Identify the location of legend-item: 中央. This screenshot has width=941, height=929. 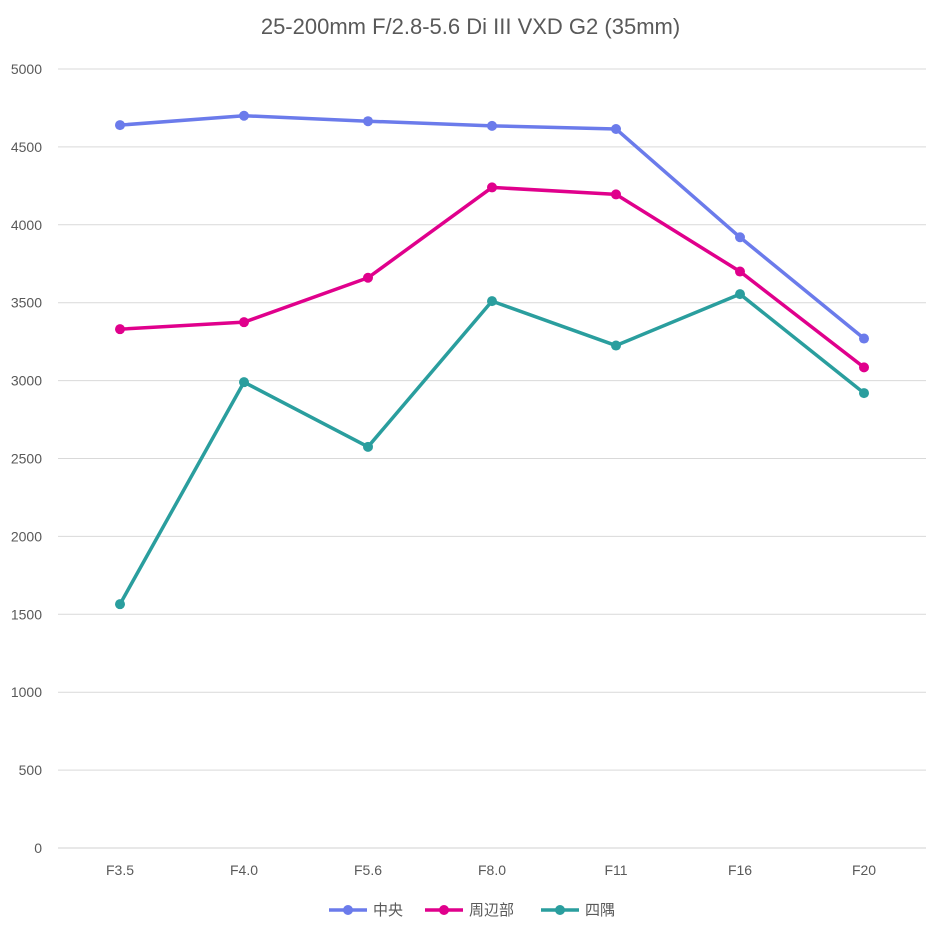
(366, 910).